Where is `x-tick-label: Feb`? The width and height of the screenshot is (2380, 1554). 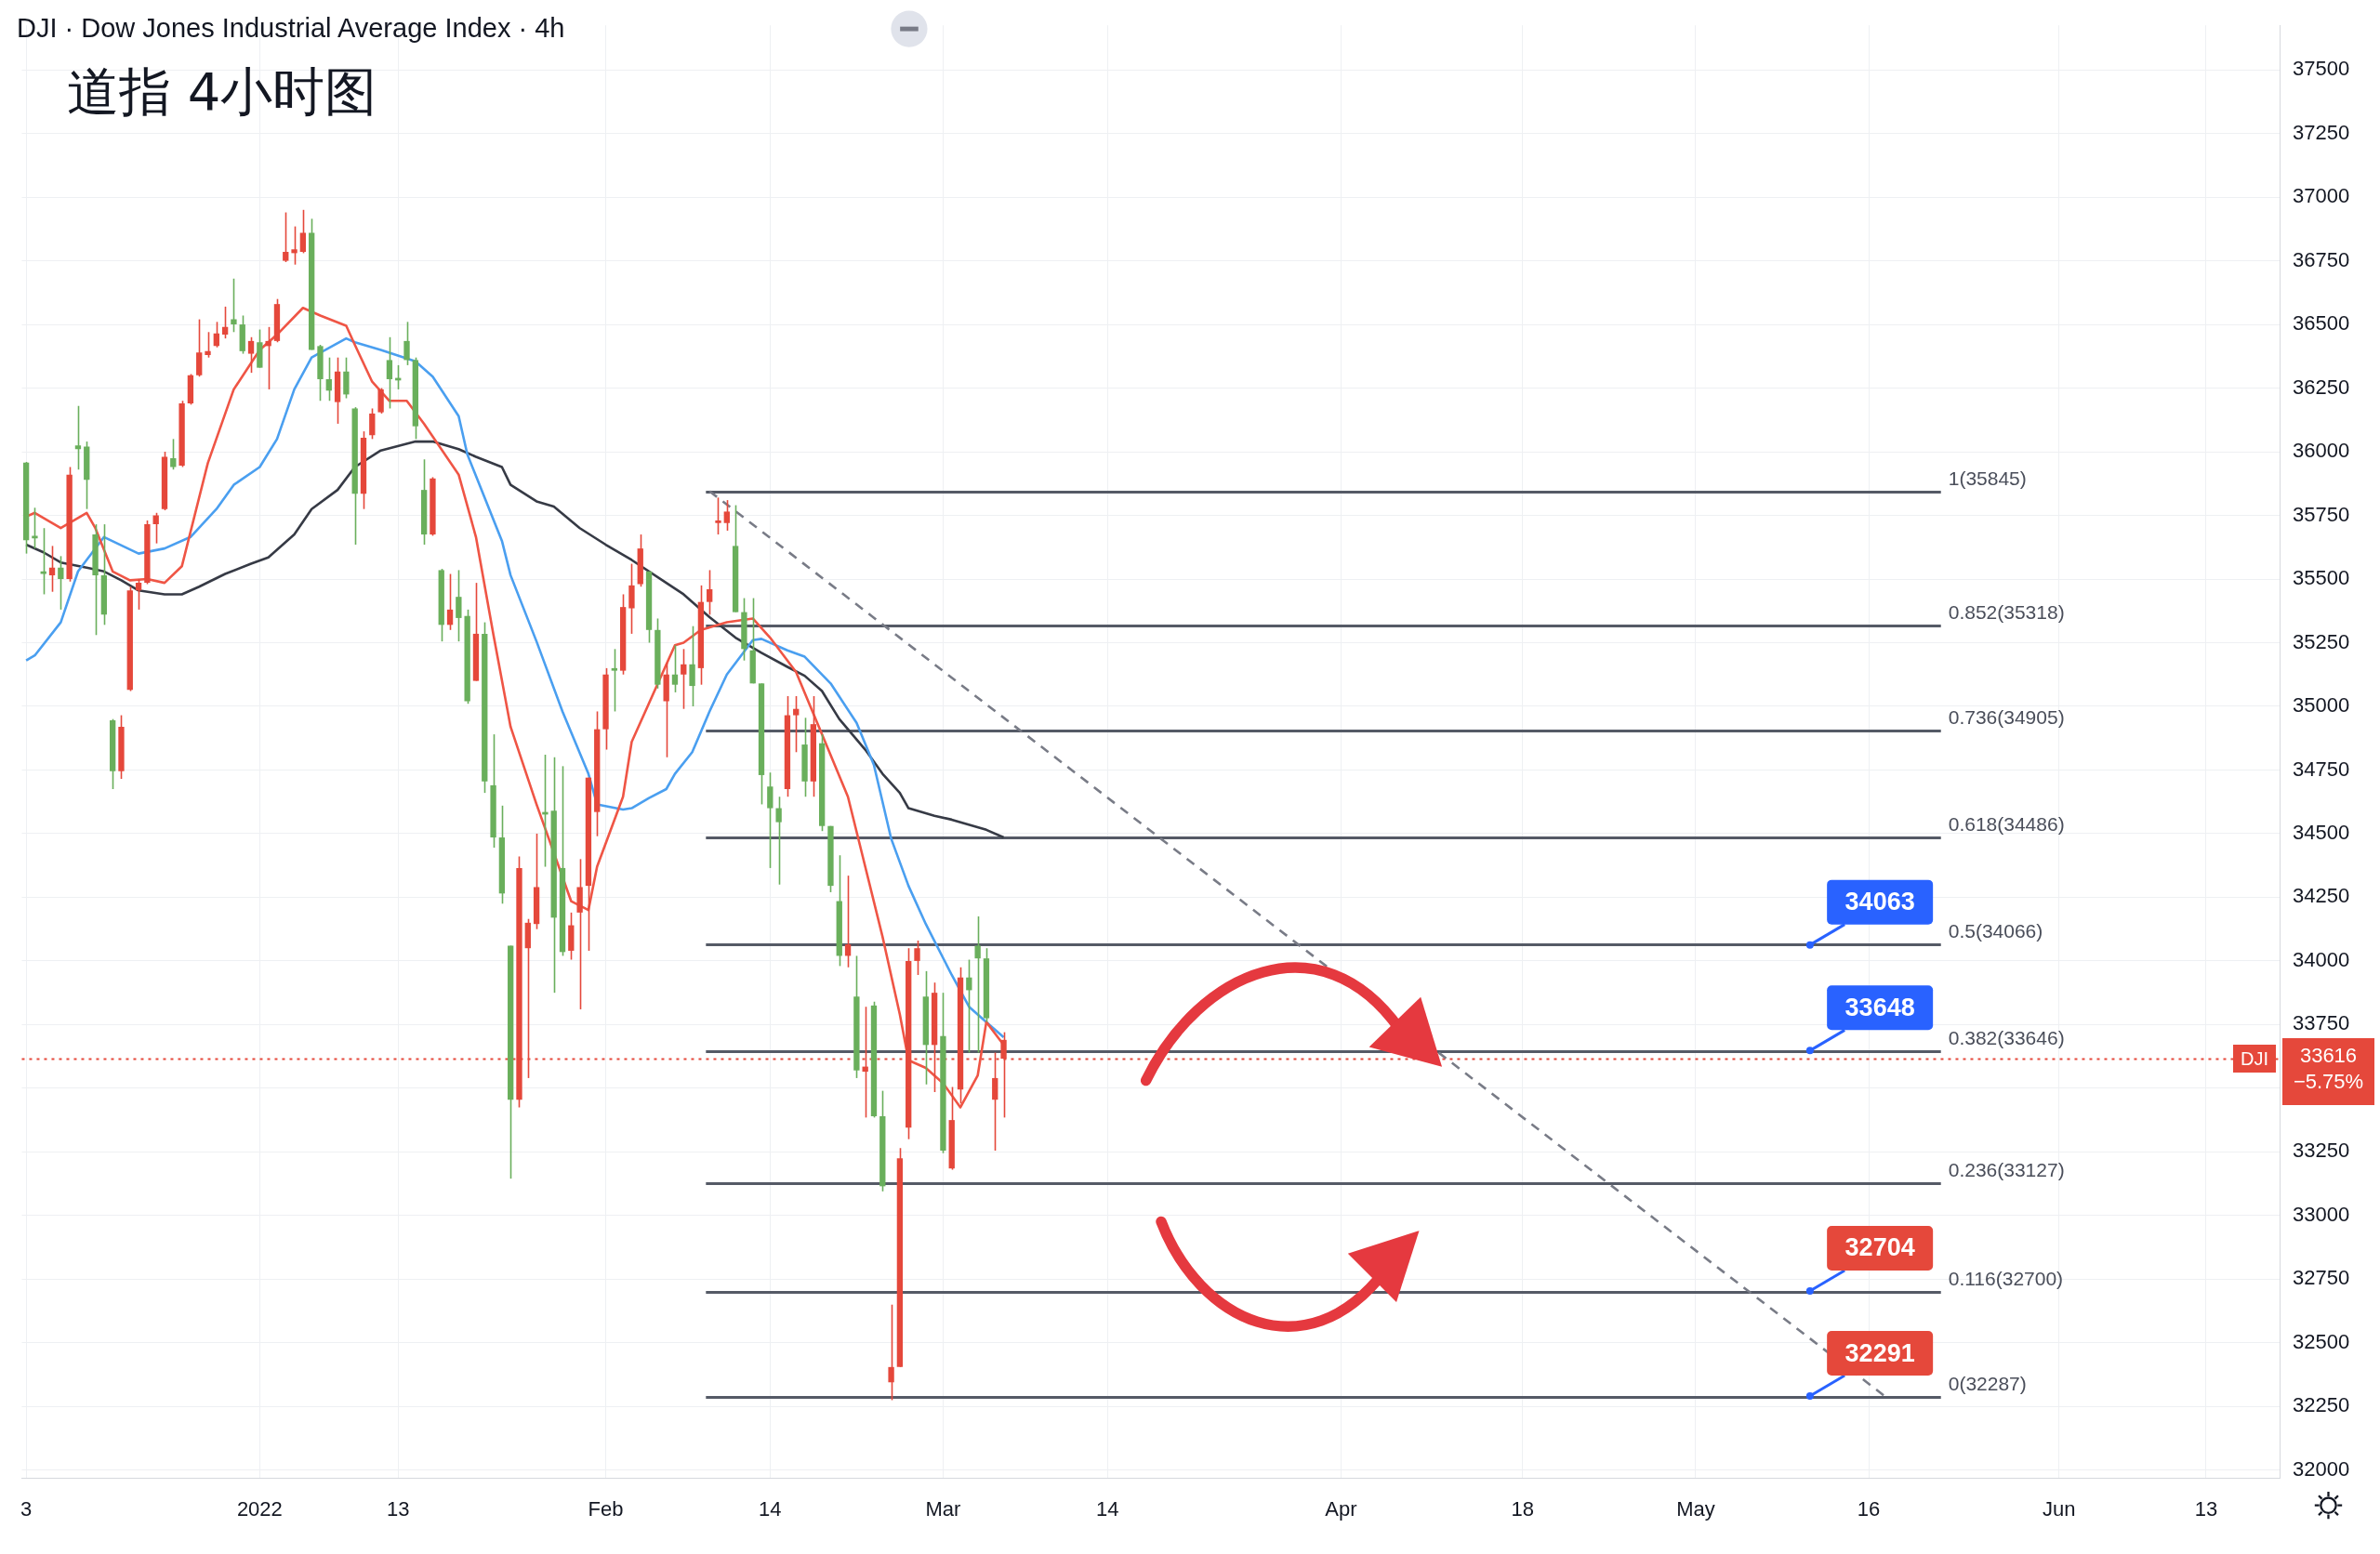
x-tick-label: Feb is located at coordinates (606, 1509).